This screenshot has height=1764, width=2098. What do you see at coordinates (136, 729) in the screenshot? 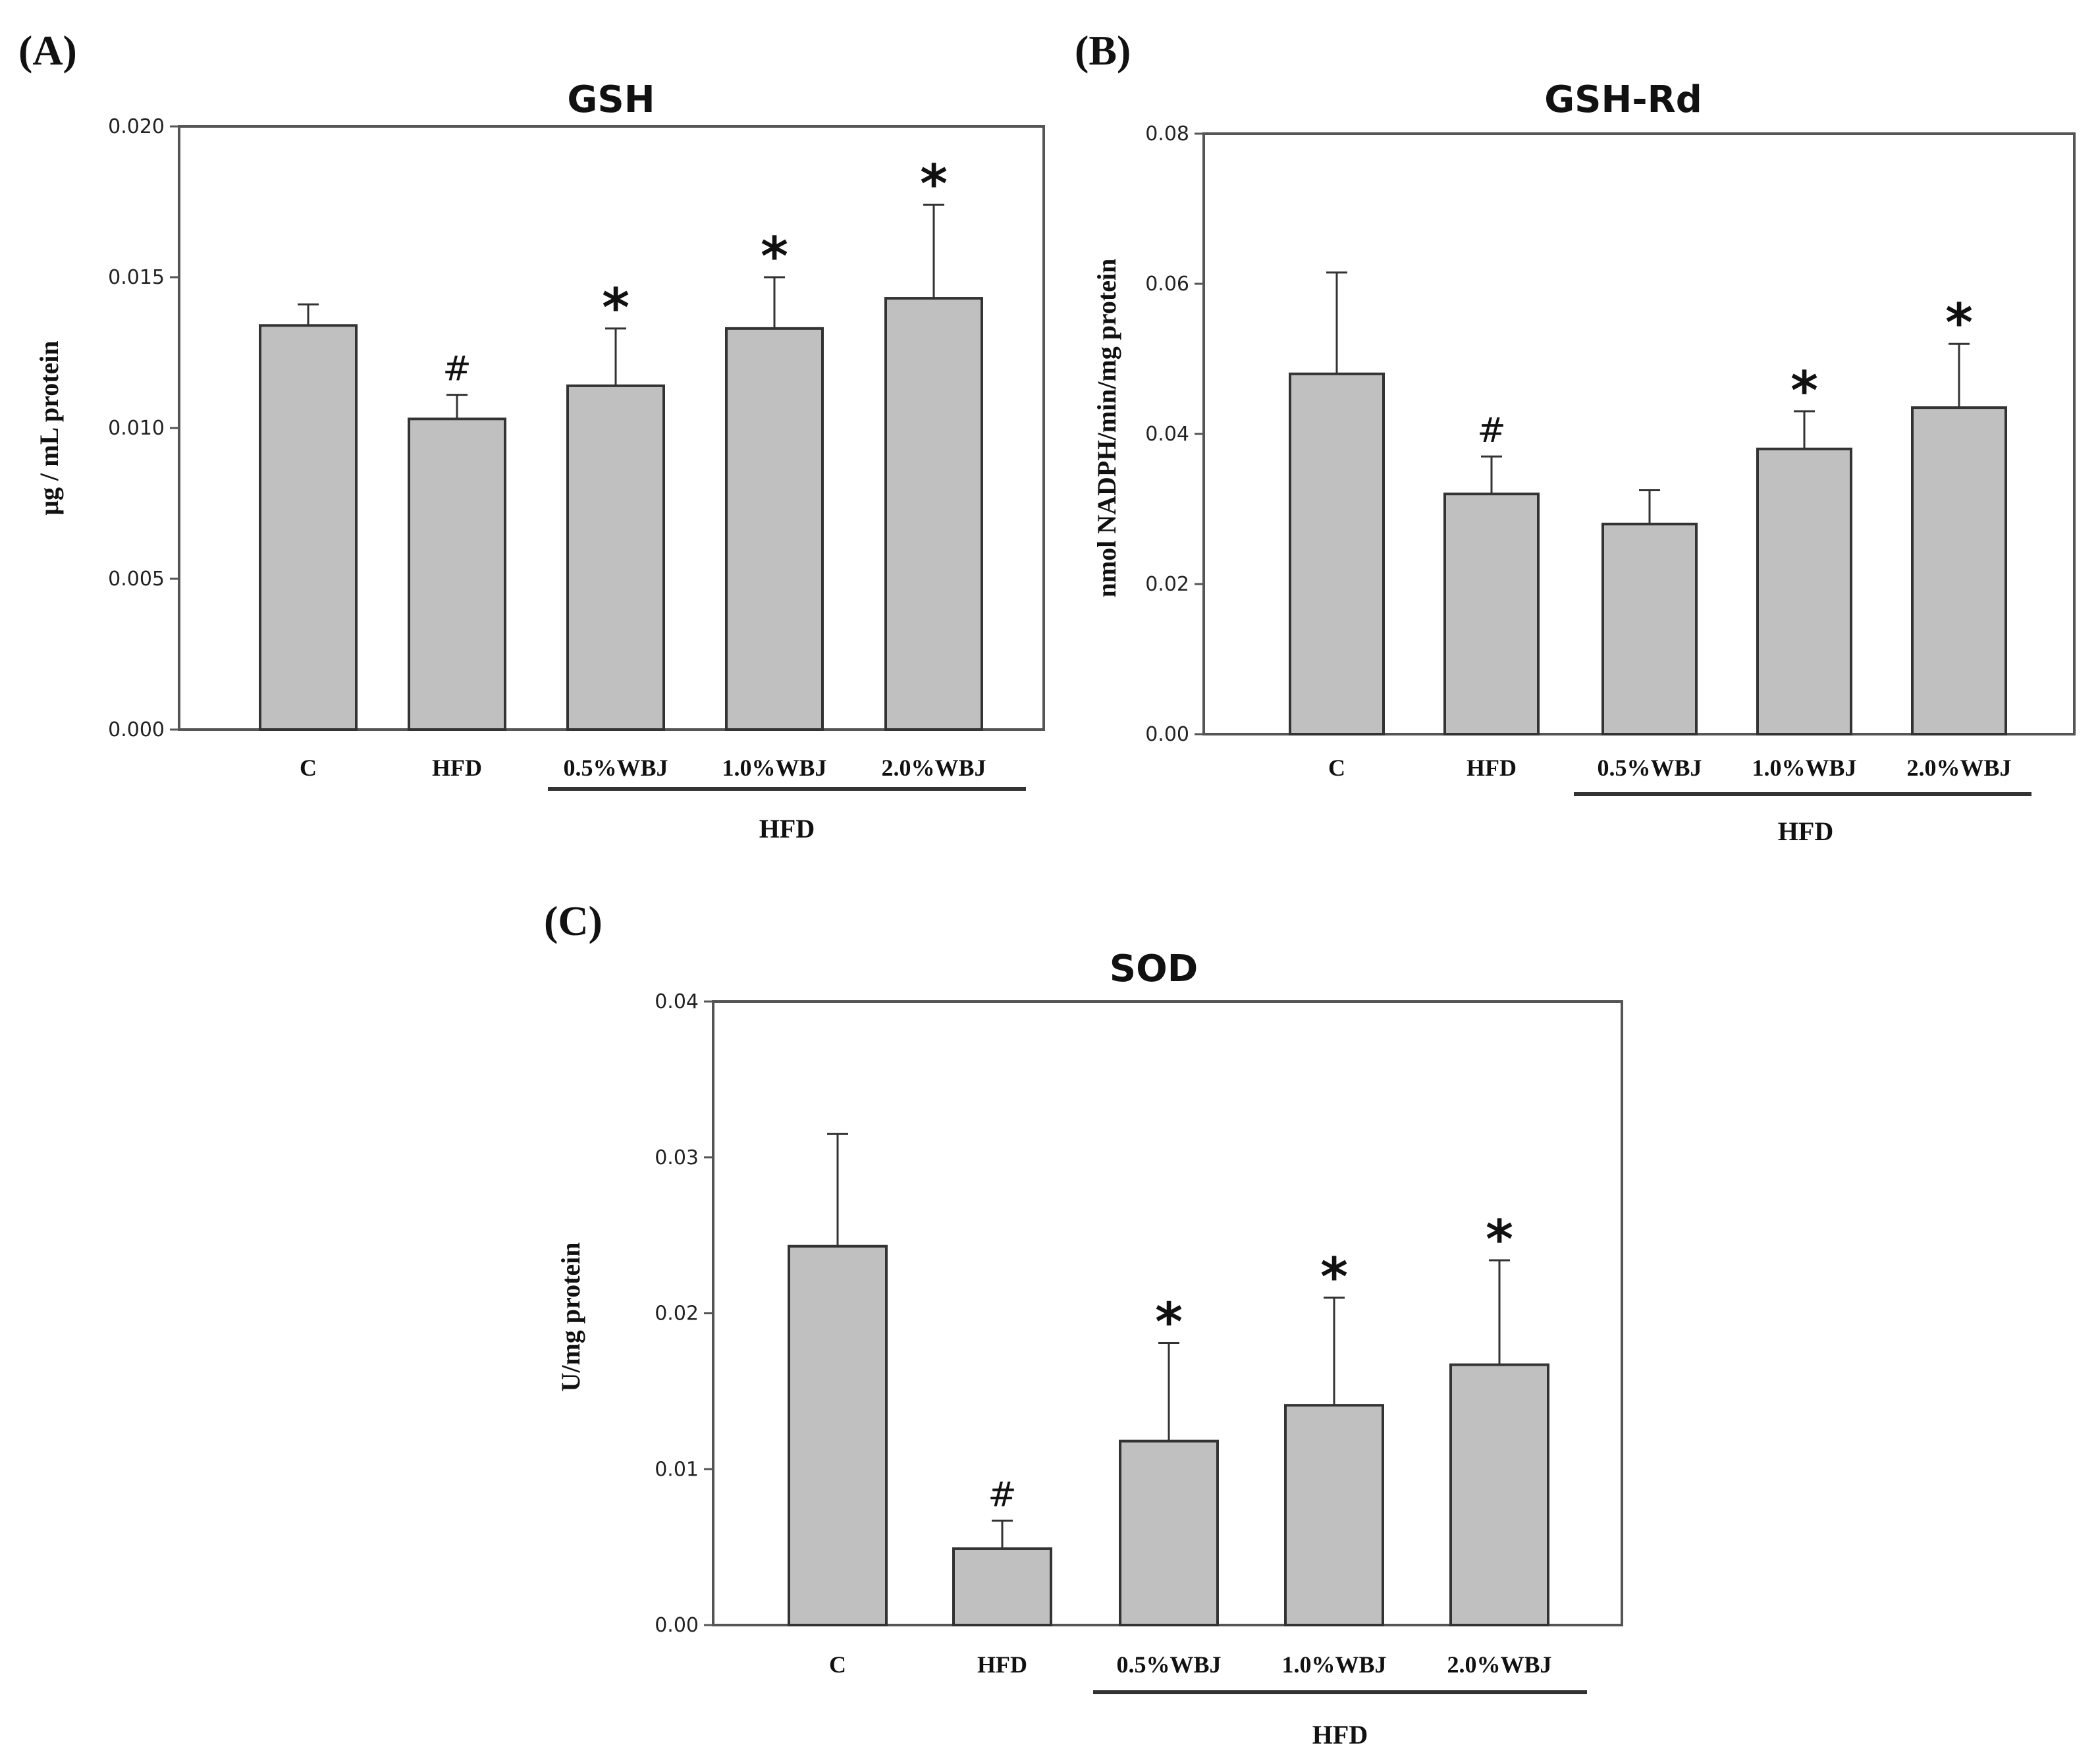
I see `y-tick-label: 0.000` at bounding box center [136, 729].